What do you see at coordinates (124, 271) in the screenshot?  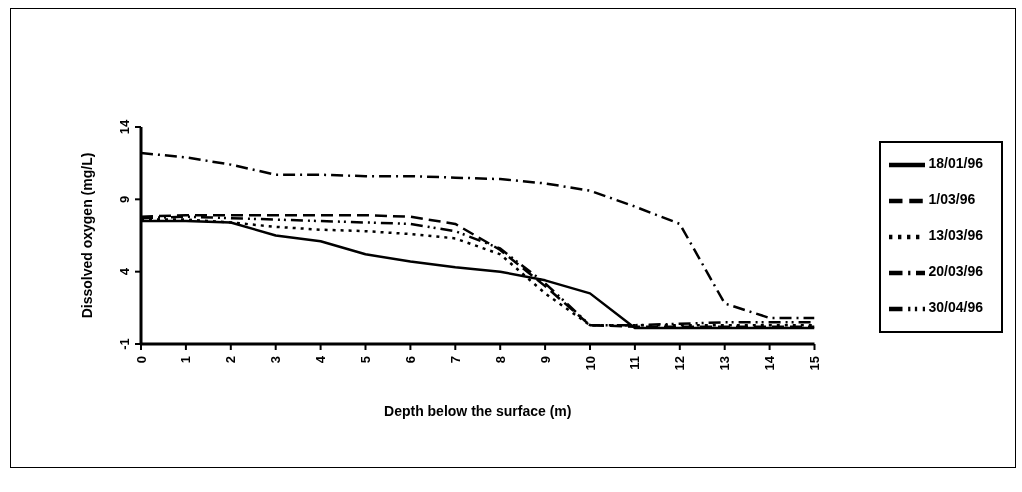 I see `y-tick-label: 4` at bounding box center [124, 271].